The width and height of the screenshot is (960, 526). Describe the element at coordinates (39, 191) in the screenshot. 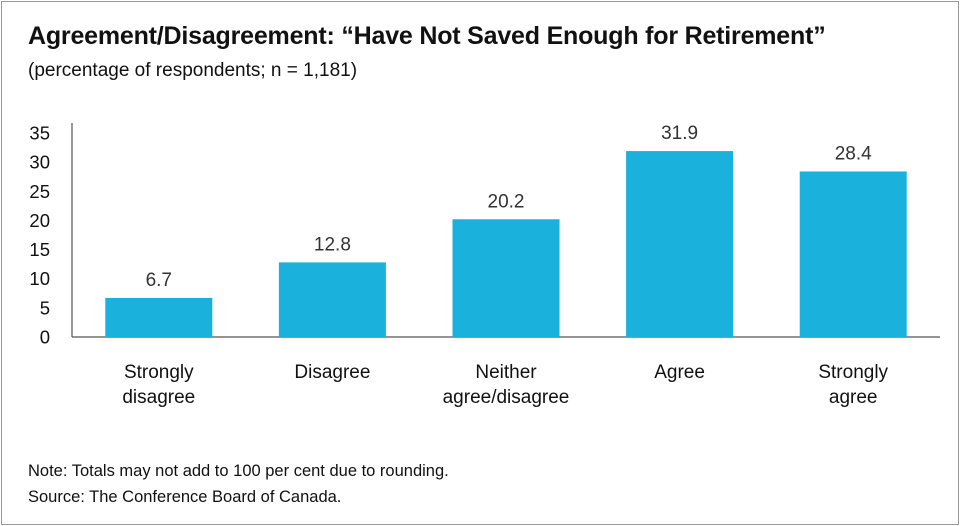

I see `y-tick-label: 25` at that location.